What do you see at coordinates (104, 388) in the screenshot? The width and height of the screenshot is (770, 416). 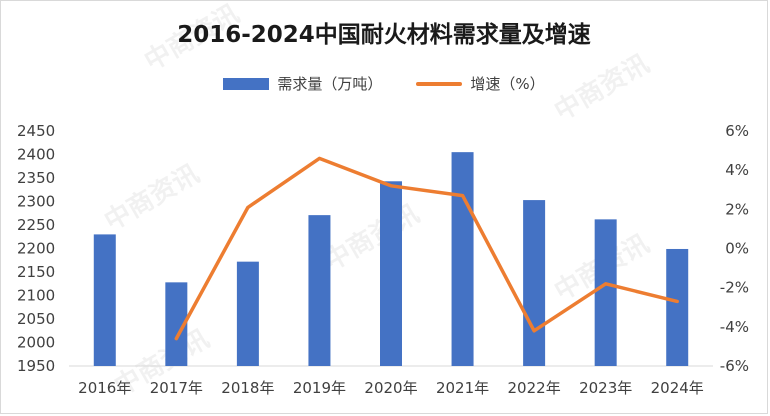 I see `x-tick-label: 2016年` at bounding box center [104, 388].